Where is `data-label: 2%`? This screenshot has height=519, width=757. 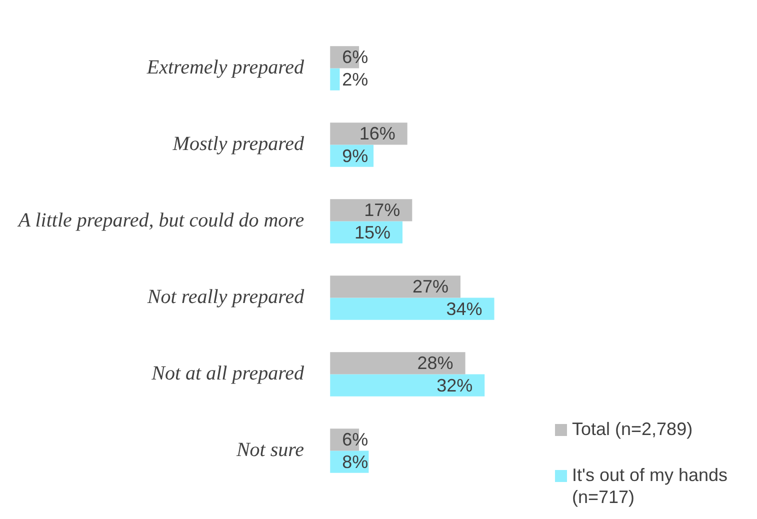
data-label: 2% is located at coordinates (355, 79).